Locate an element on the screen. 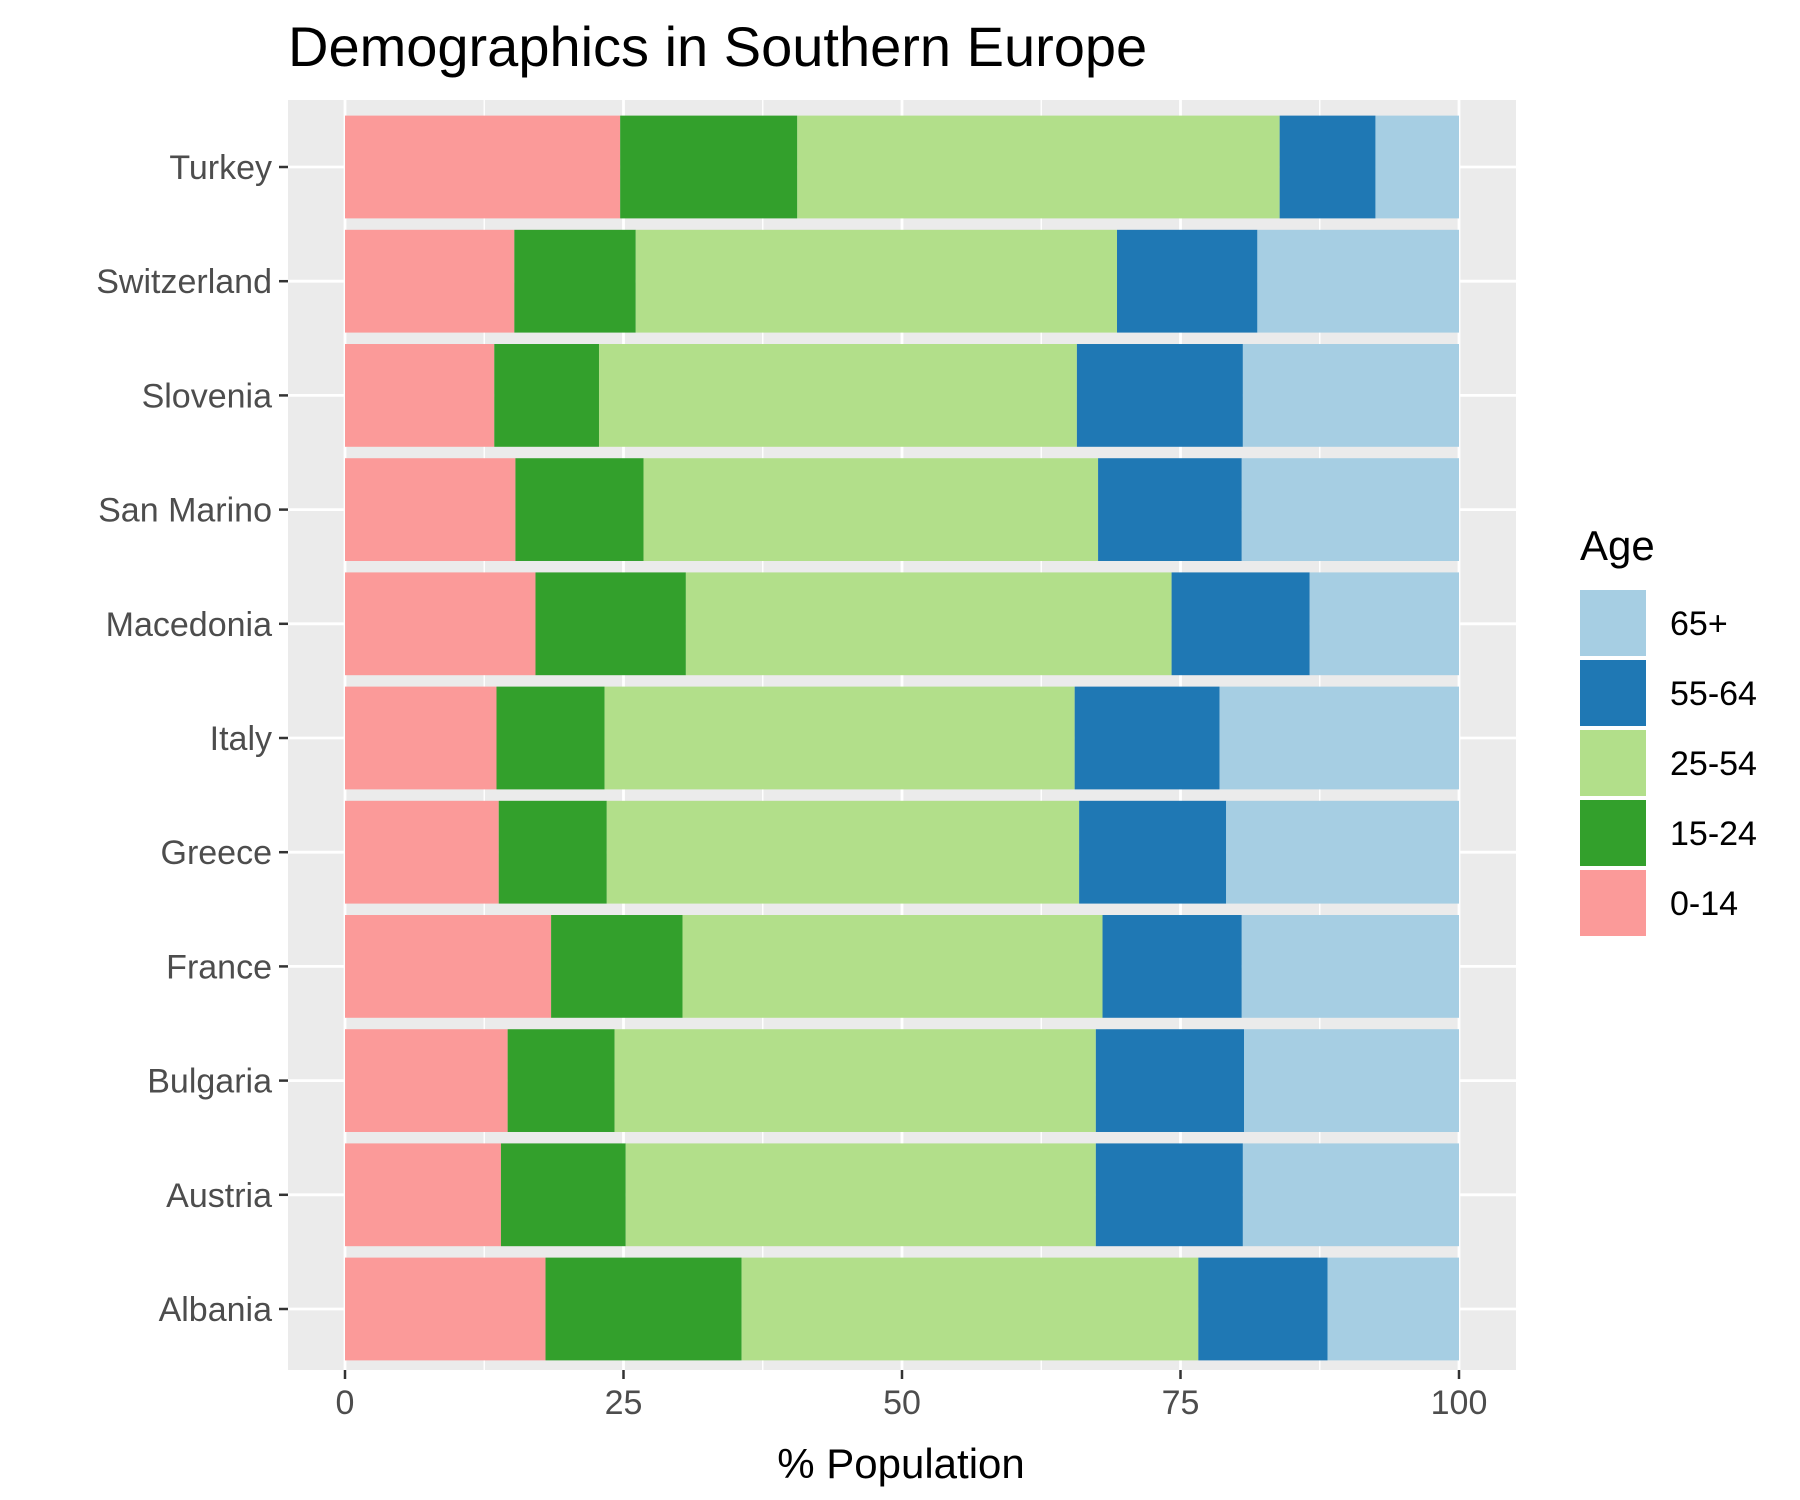 The width and height of the screenshot is (1800, 1500). x-tick-label: 50 is located at coordinates (902, 1403).